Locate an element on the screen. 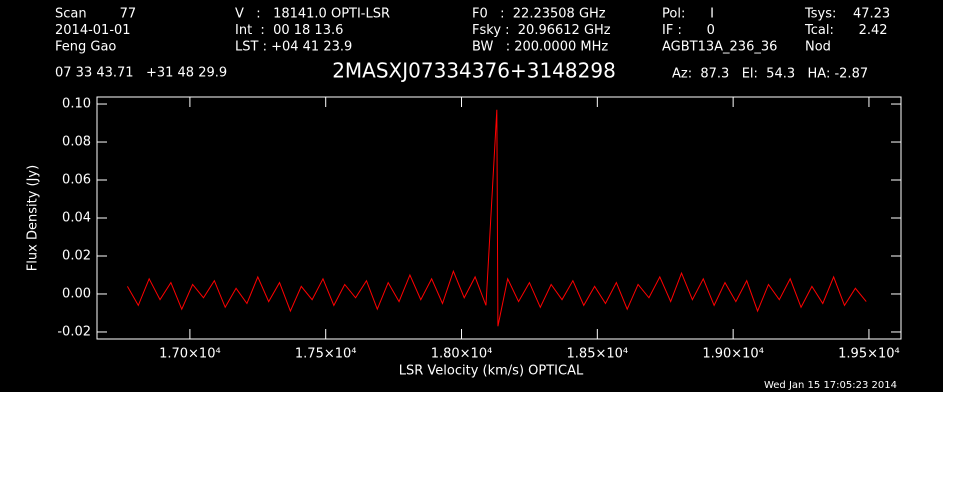  header-field: 2014-01-01 is located at coordinates (93, 30).